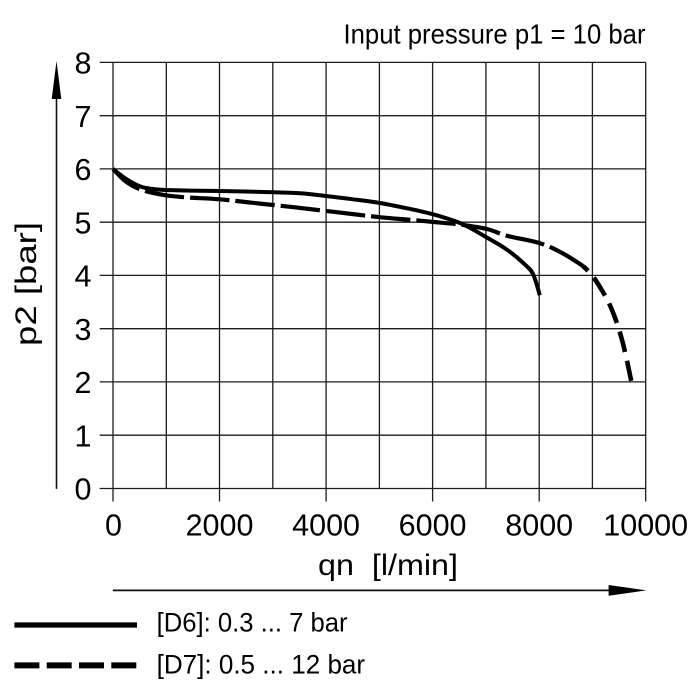 The width and height of the screenshot is (700, 700). Describe the element at coordinates (645, 526) in the screenshot. I see `svg-text: 10000` at that location.